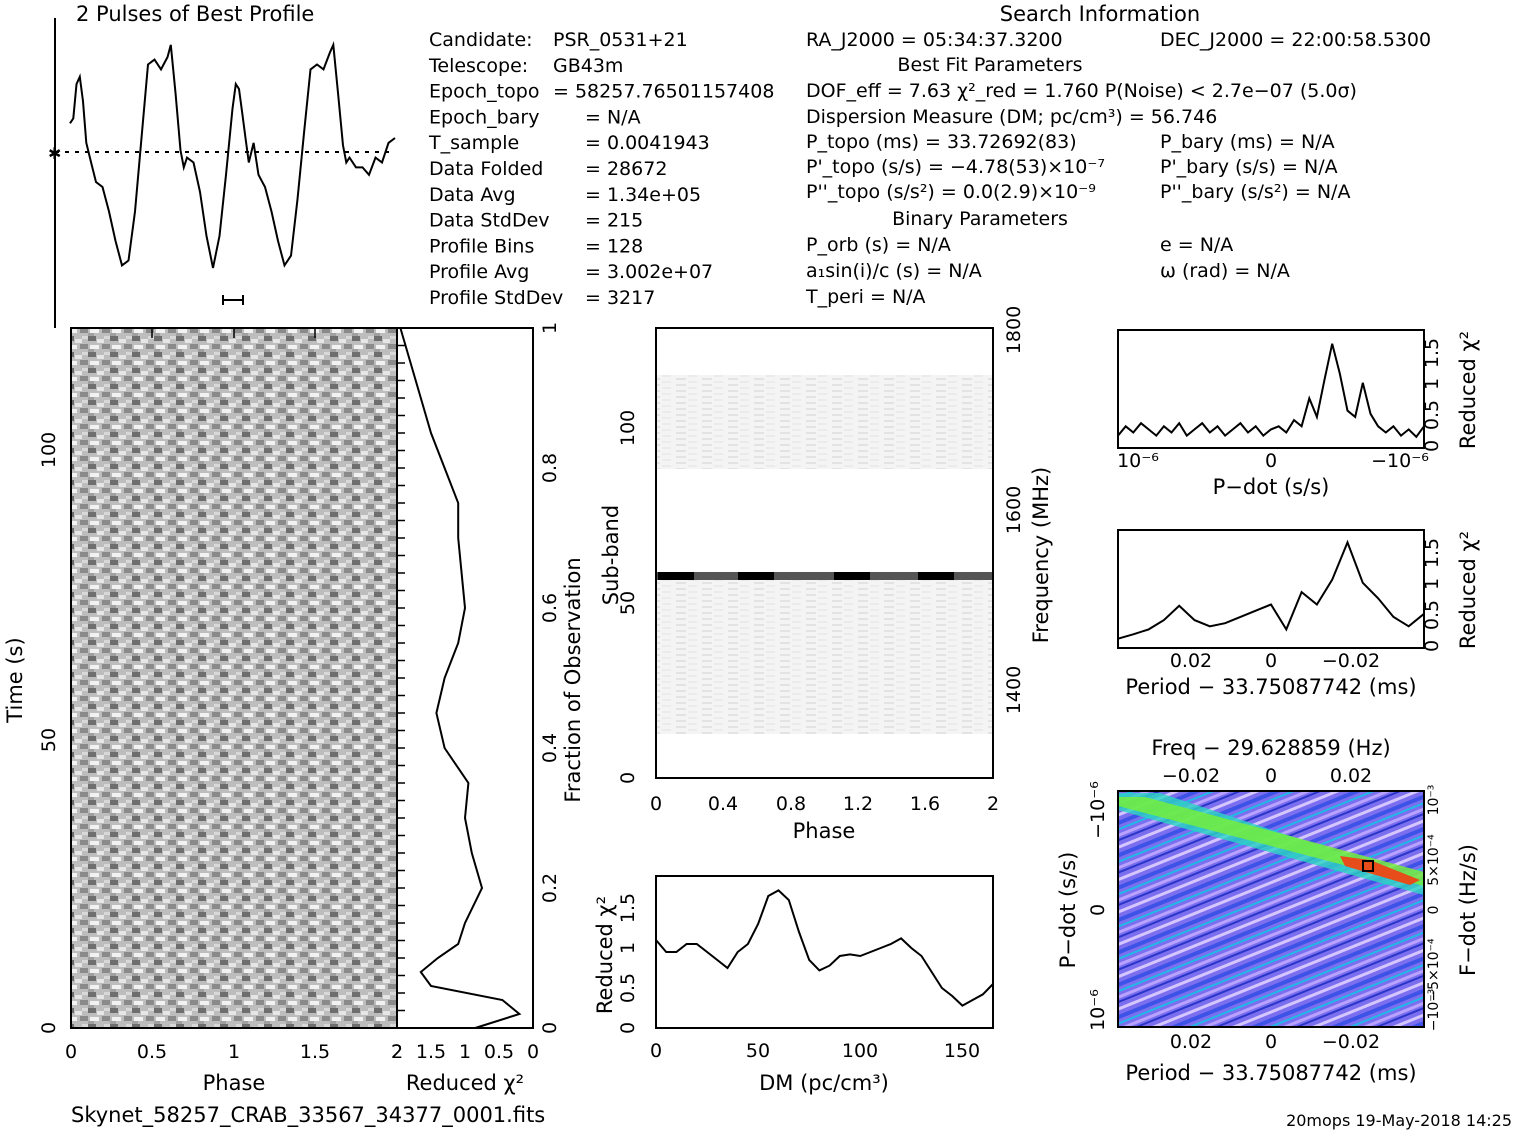 This screenshot has width=1517, height=1133. I want to click on tick-label: 0.4, so click(550, 748).